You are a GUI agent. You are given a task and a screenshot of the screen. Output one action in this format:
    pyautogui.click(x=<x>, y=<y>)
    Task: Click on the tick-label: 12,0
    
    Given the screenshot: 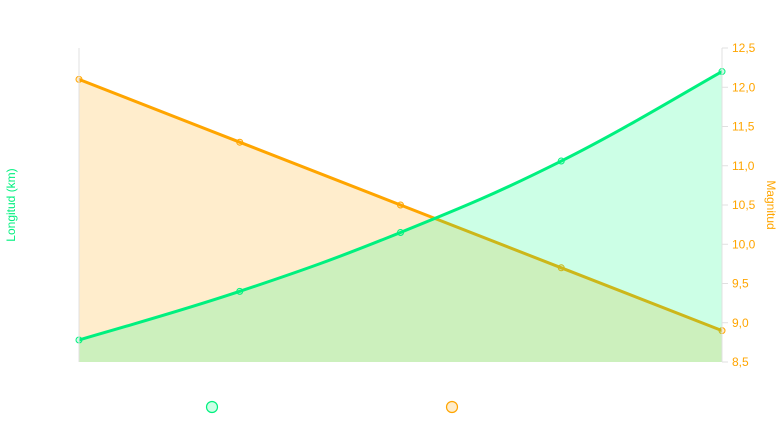 What is the action you would take?
    pyautogui.click(x=744, y=87)
    